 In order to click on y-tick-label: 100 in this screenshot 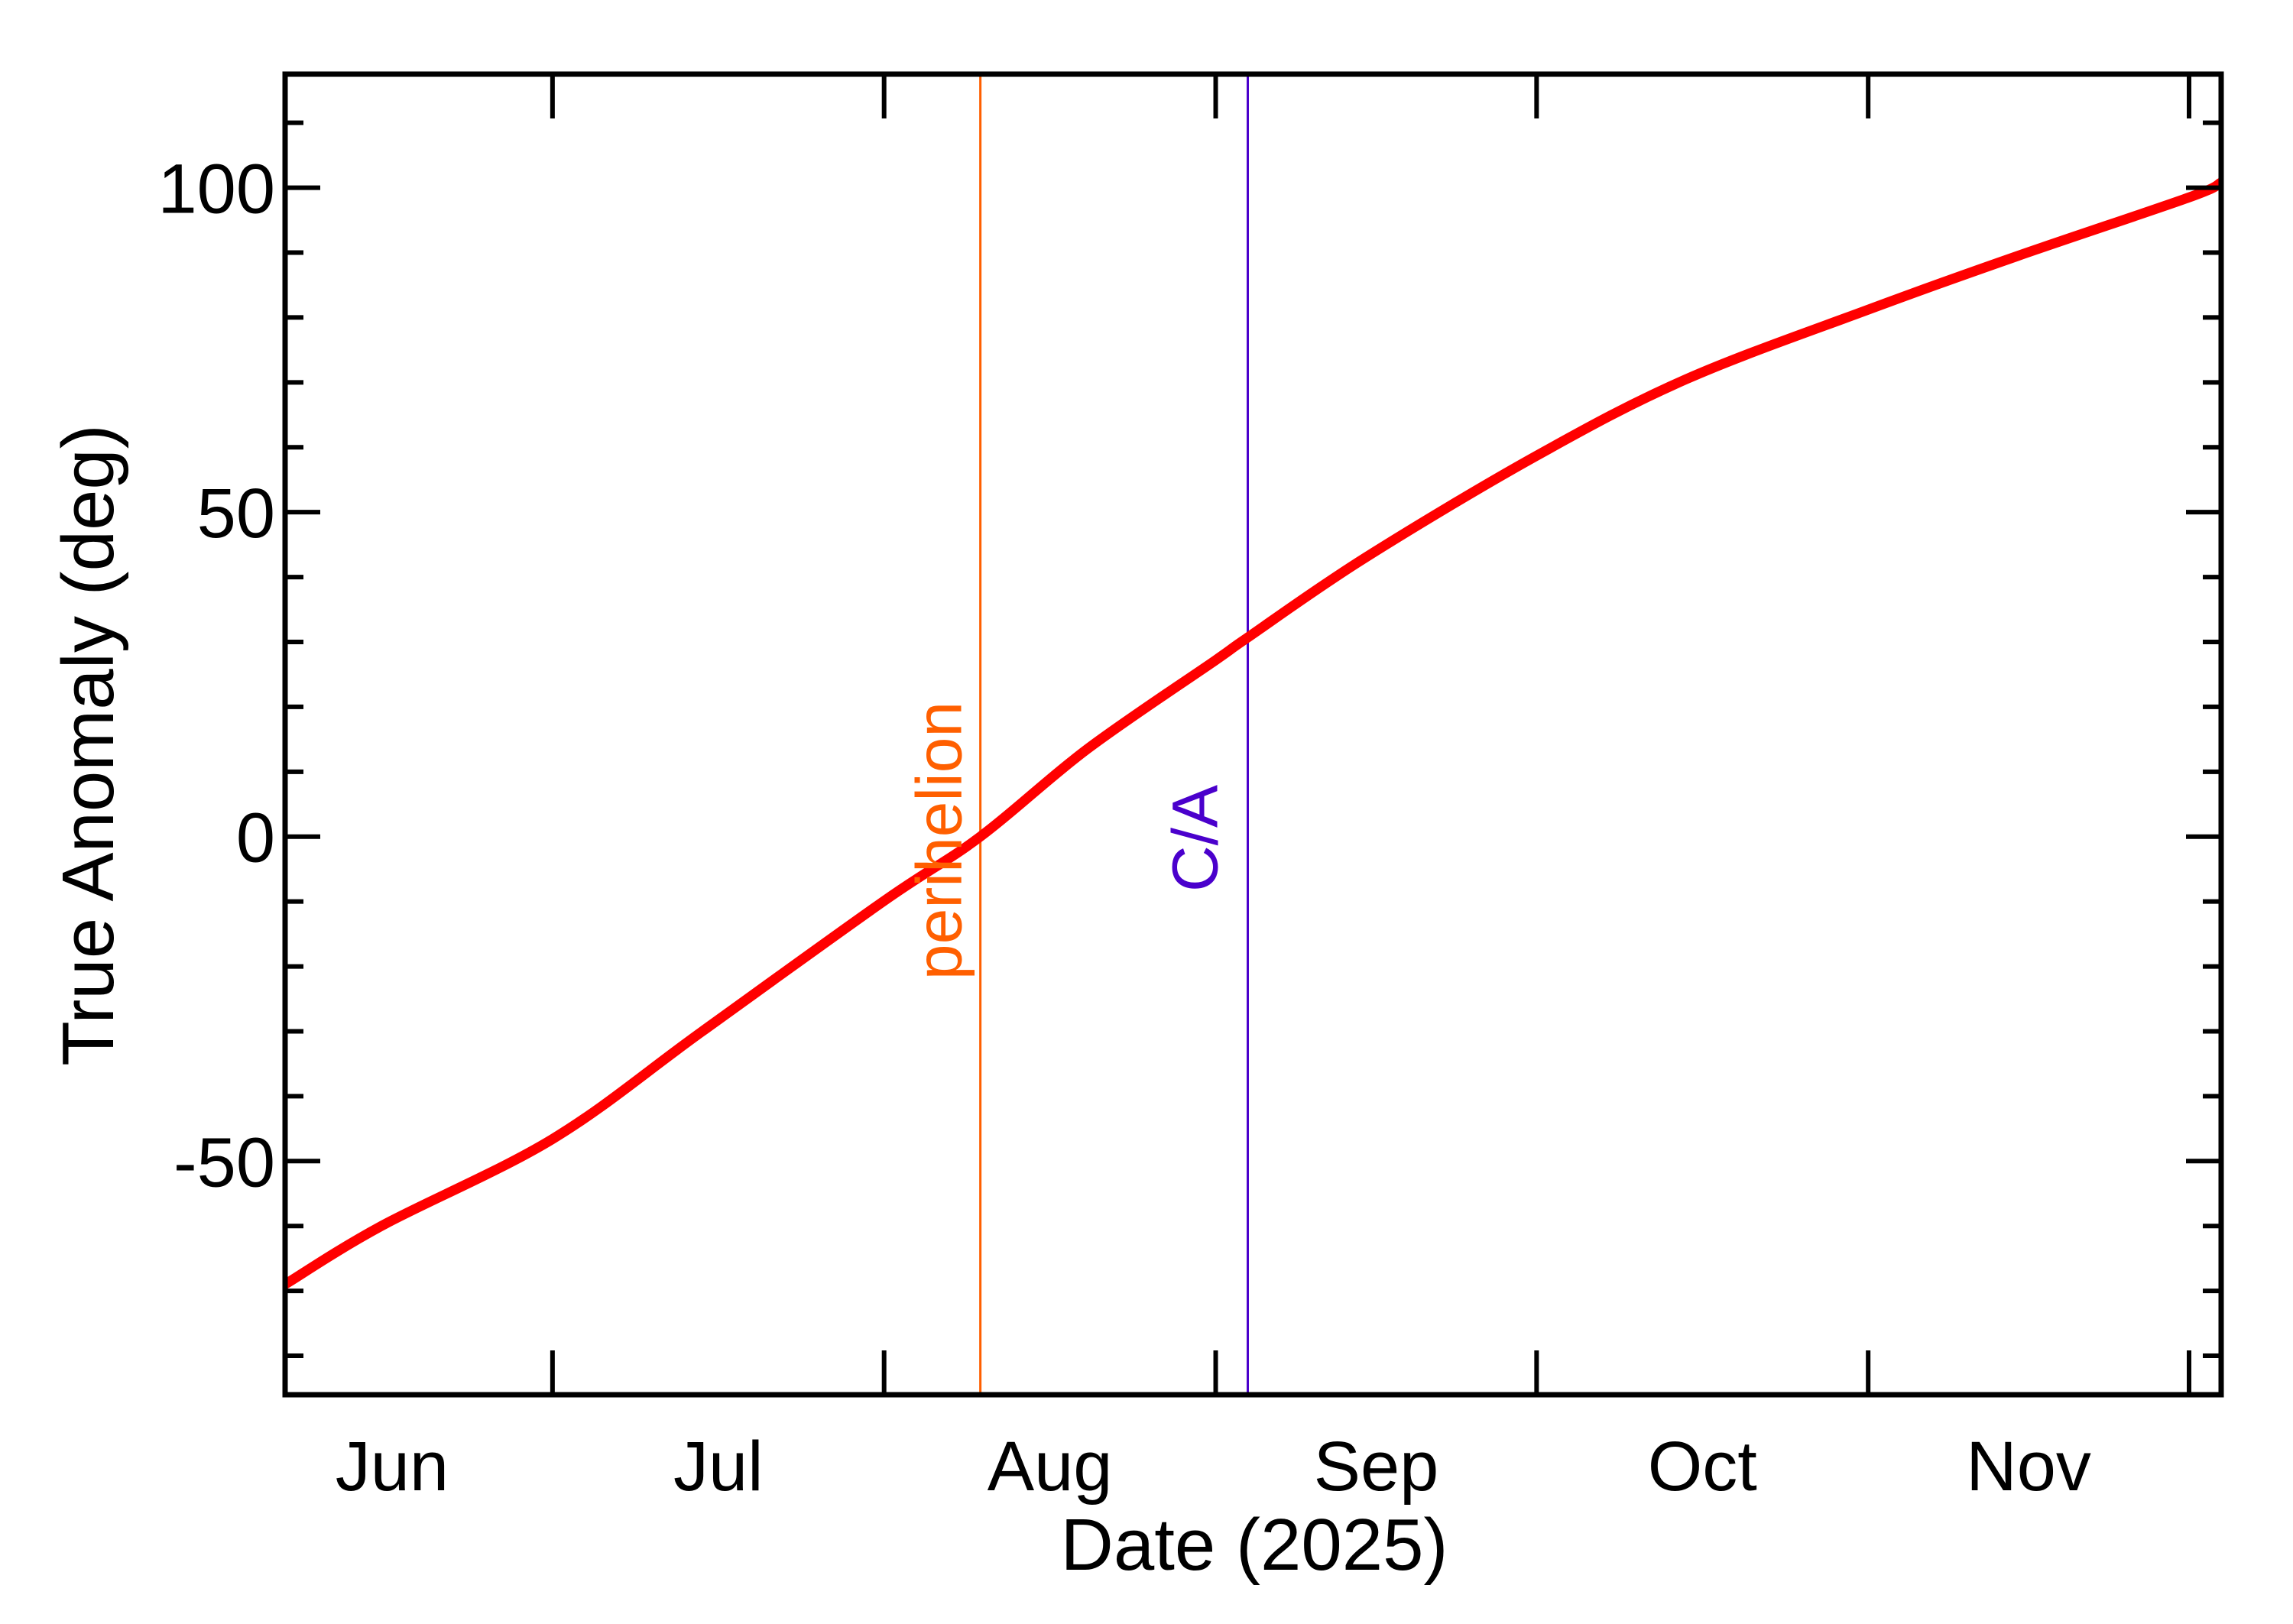, I will do `click(217, 190)`.